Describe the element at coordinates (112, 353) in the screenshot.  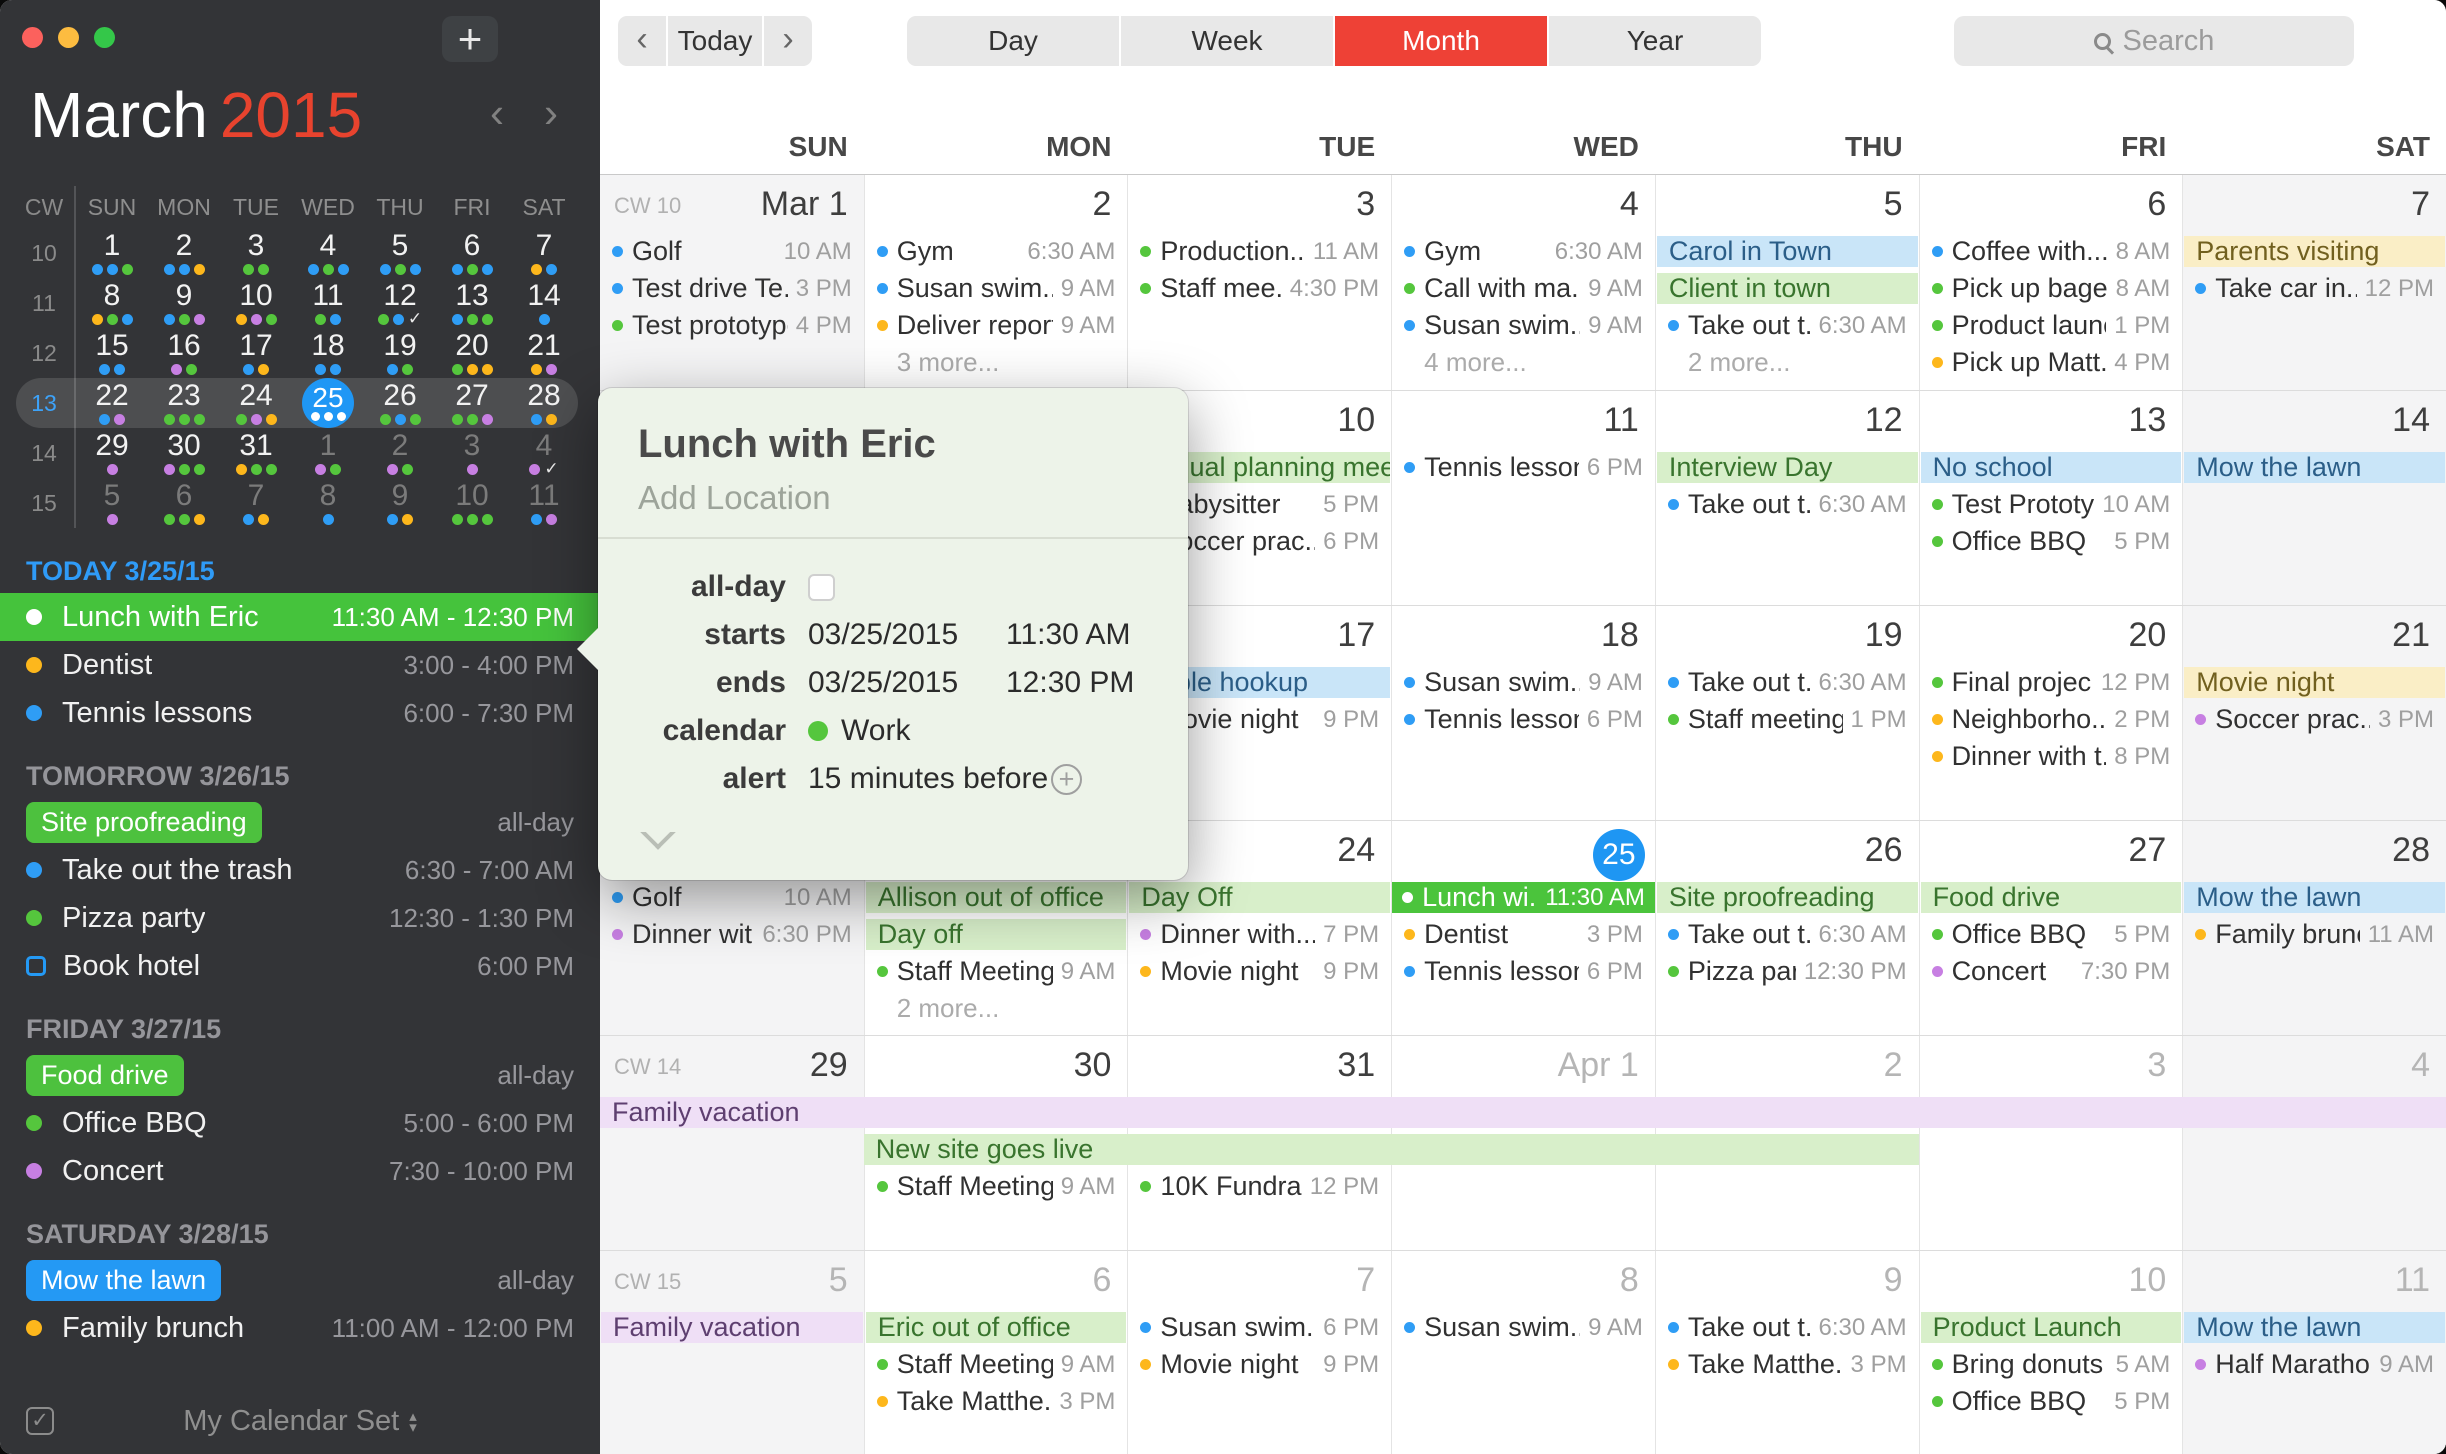
I see `mini-day-cell: 15` at that location.